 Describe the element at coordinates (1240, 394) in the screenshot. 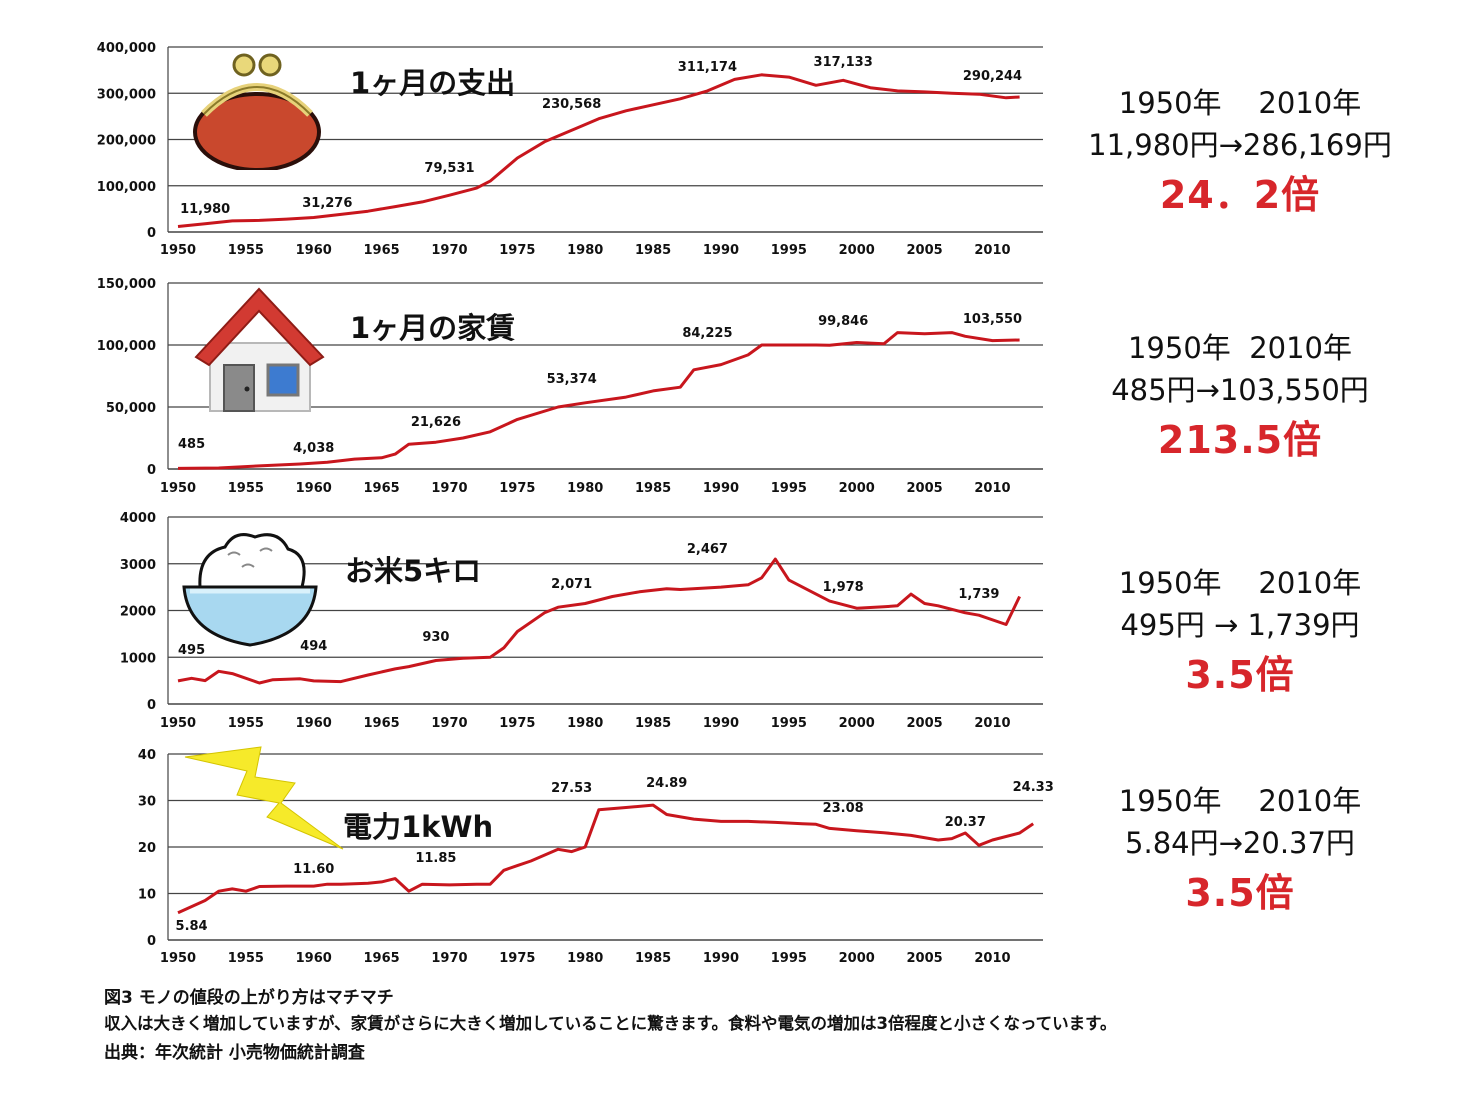

I see `comparison-rent: 1950年 2010年 485円→103,550円 213.5倍` at that location.